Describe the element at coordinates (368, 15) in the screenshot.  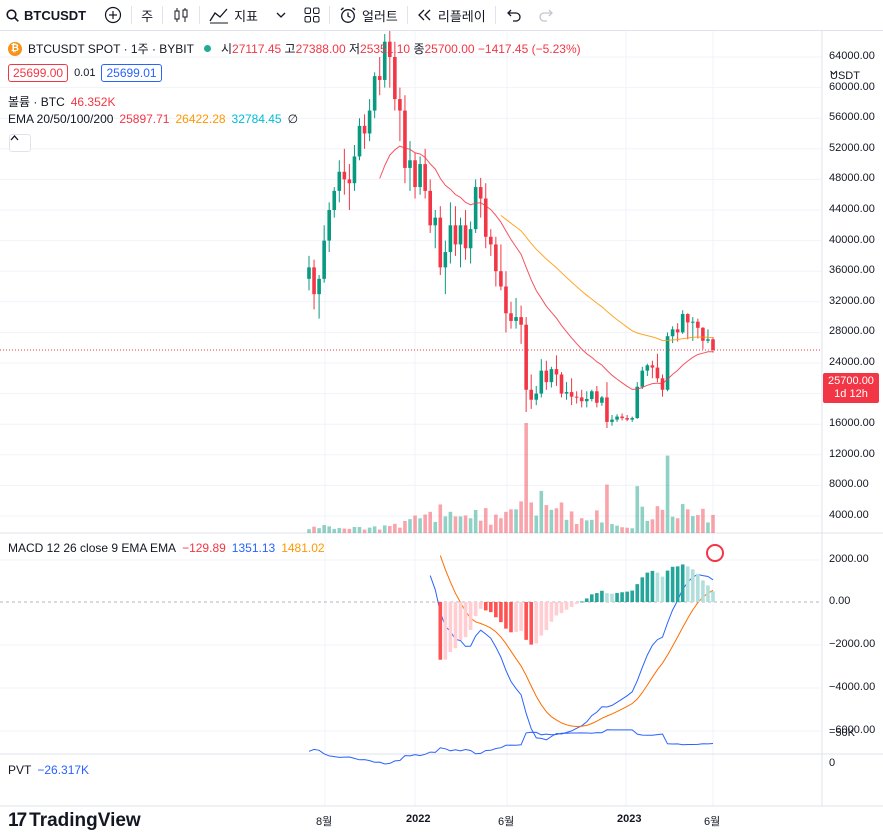
I see `alert-button: 얼러트` at that location.